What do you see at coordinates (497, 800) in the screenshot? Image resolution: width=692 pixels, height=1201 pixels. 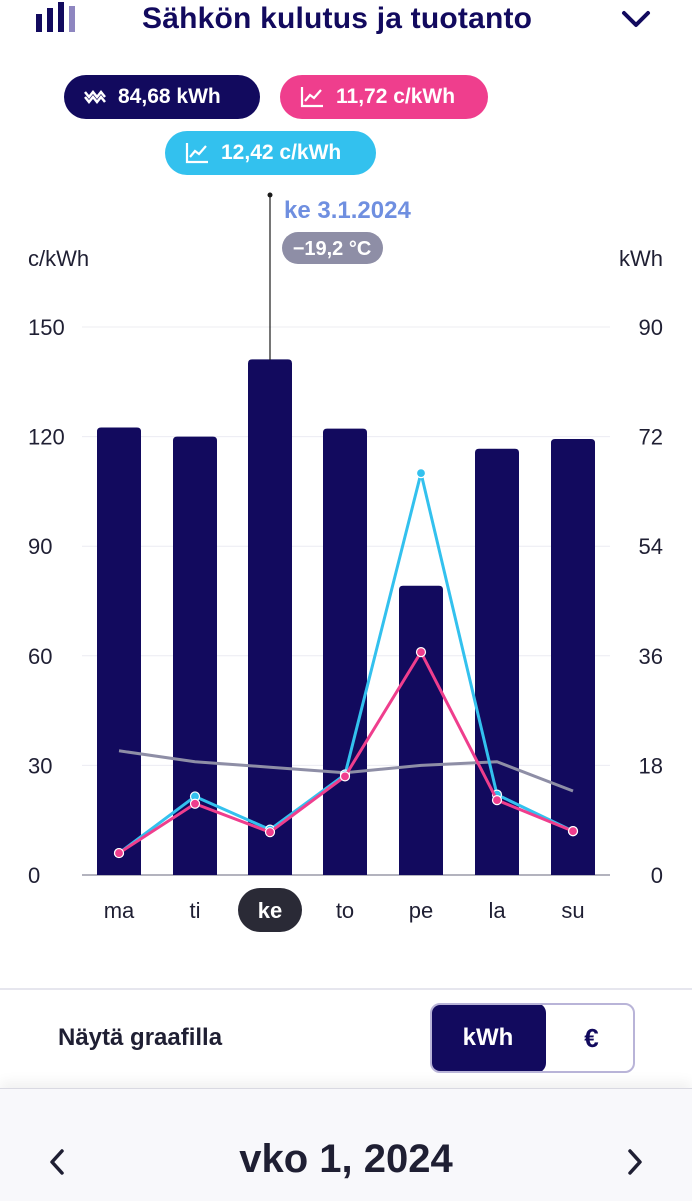 I see `spot-price-point-la` at bounding box center [497, 800].